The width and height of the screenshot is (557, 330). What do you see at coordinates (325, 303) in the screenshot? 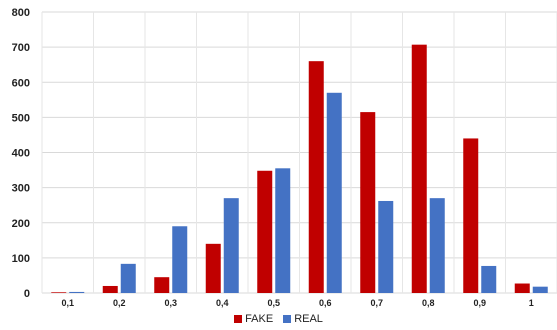
I see `x-tick-label: 0,6` at bounding box center [325, 303].